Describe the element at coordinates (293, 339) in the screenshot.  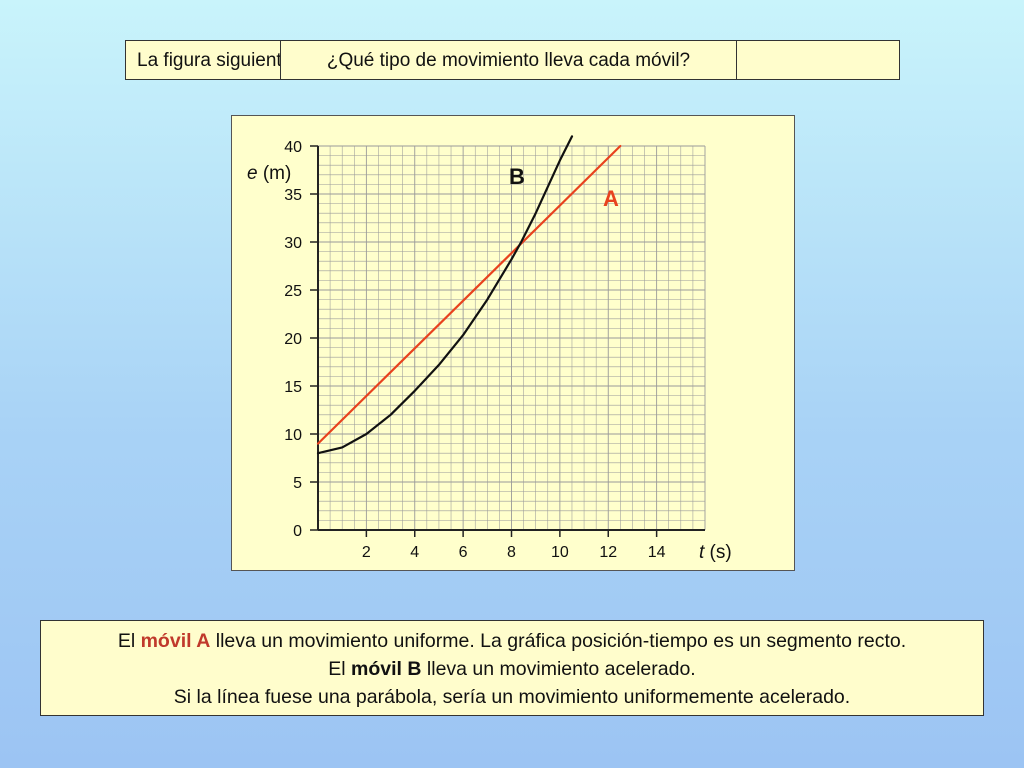
I see `y-tick-label: 20` at that location.